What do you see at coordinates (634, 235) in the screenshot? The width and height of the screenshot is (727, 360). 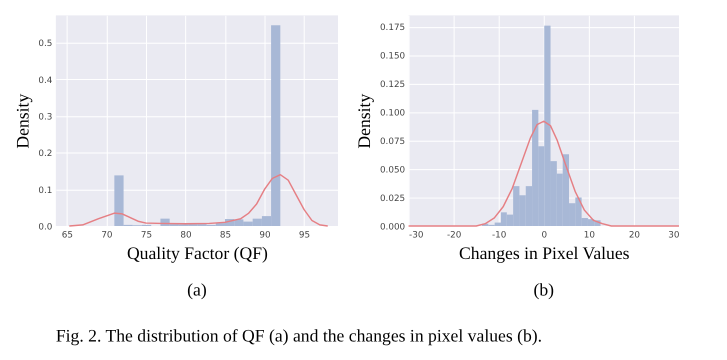 I see `x-tick-label: 20` at bounding box center [634, 235].